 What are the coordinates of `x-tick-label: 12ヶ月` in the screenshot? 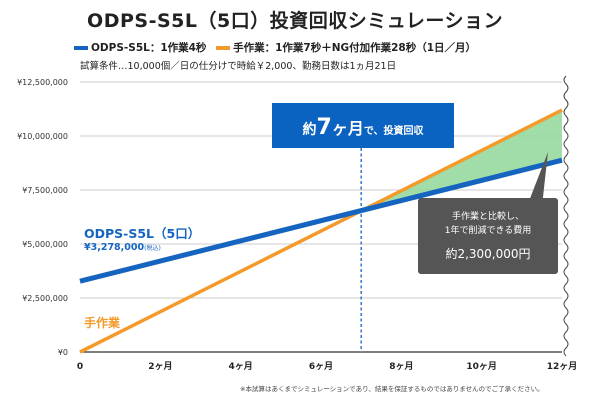 It's located at (562, 366).